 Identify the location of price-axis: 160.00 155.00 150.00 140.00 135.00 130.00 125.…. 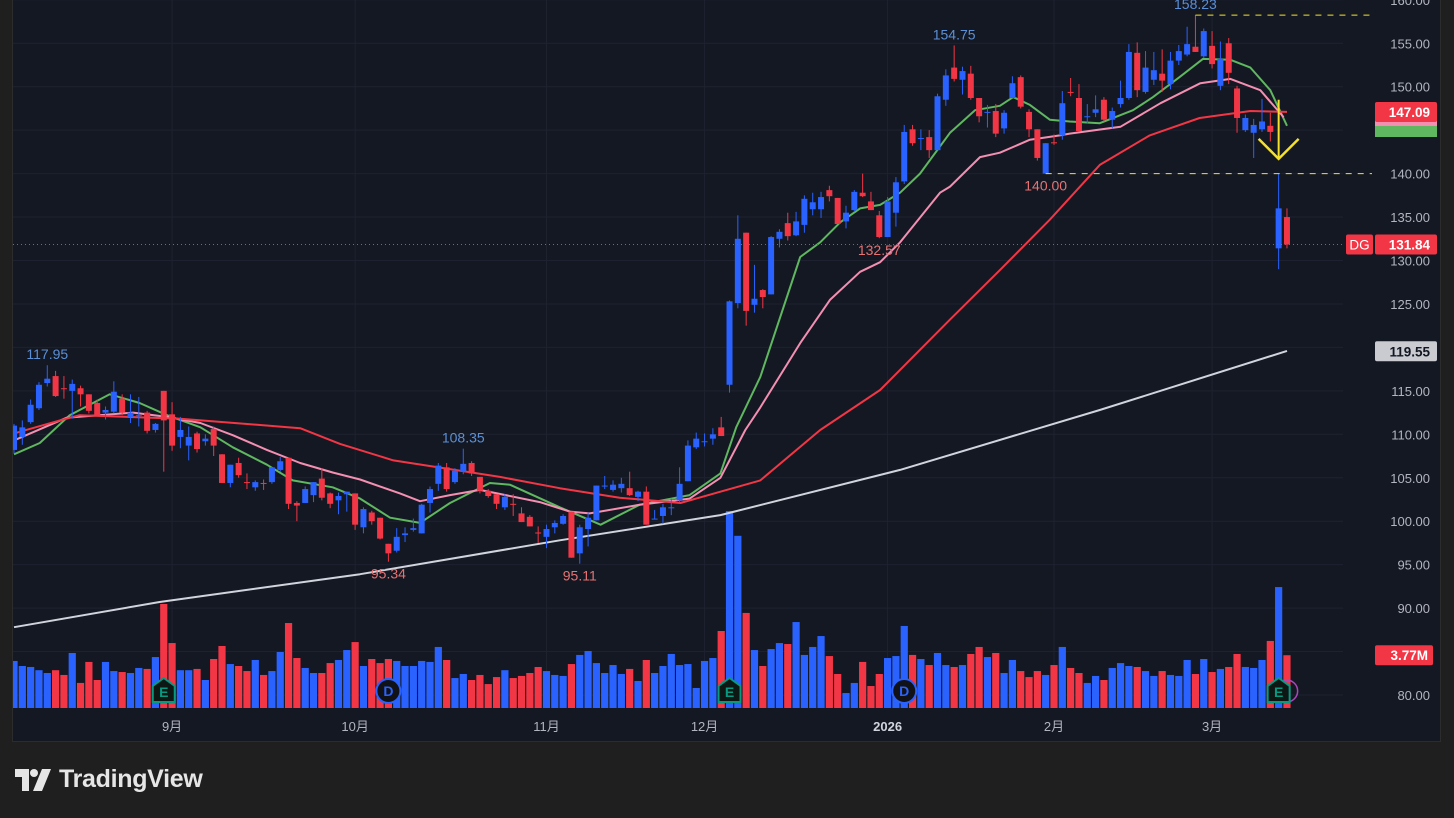
(1391, 351).